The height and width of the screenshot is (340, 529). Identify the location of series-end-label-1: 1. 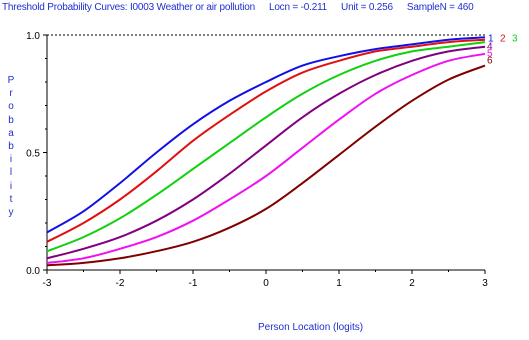
(491, 38).